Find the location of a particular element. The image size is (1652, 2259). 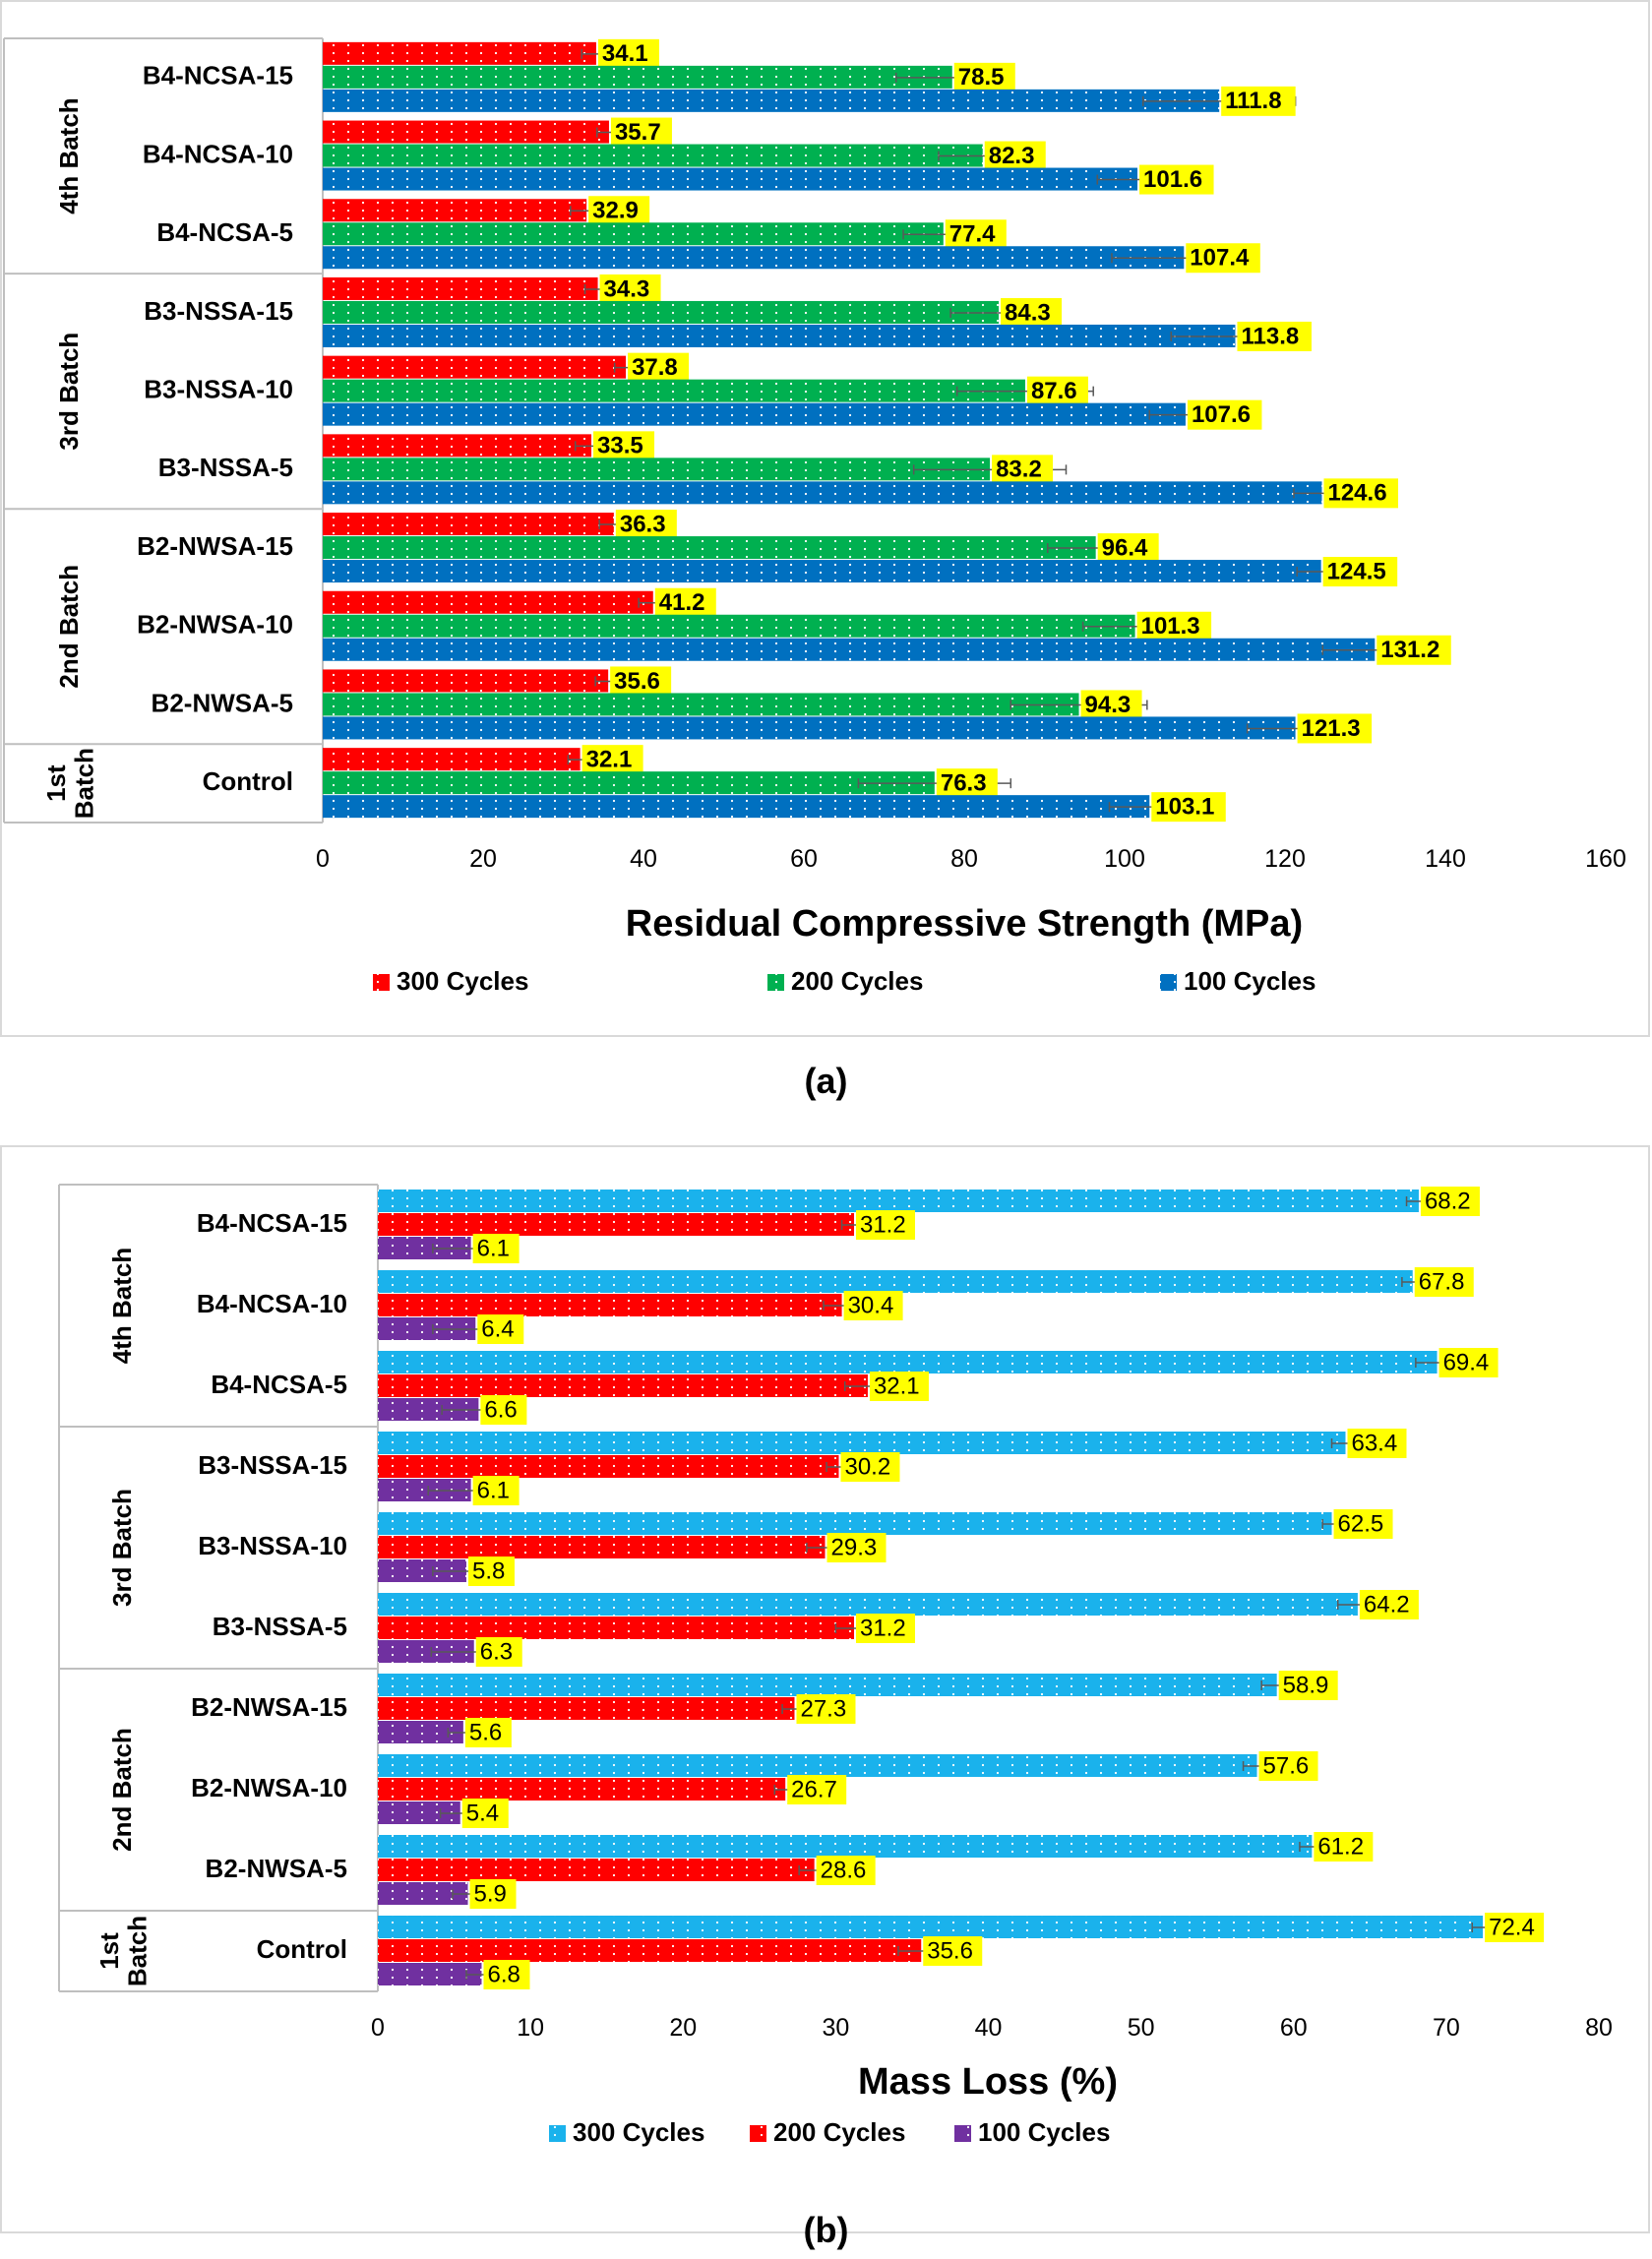

svg-text: 6.4 is located at coordinates (497, 1329).